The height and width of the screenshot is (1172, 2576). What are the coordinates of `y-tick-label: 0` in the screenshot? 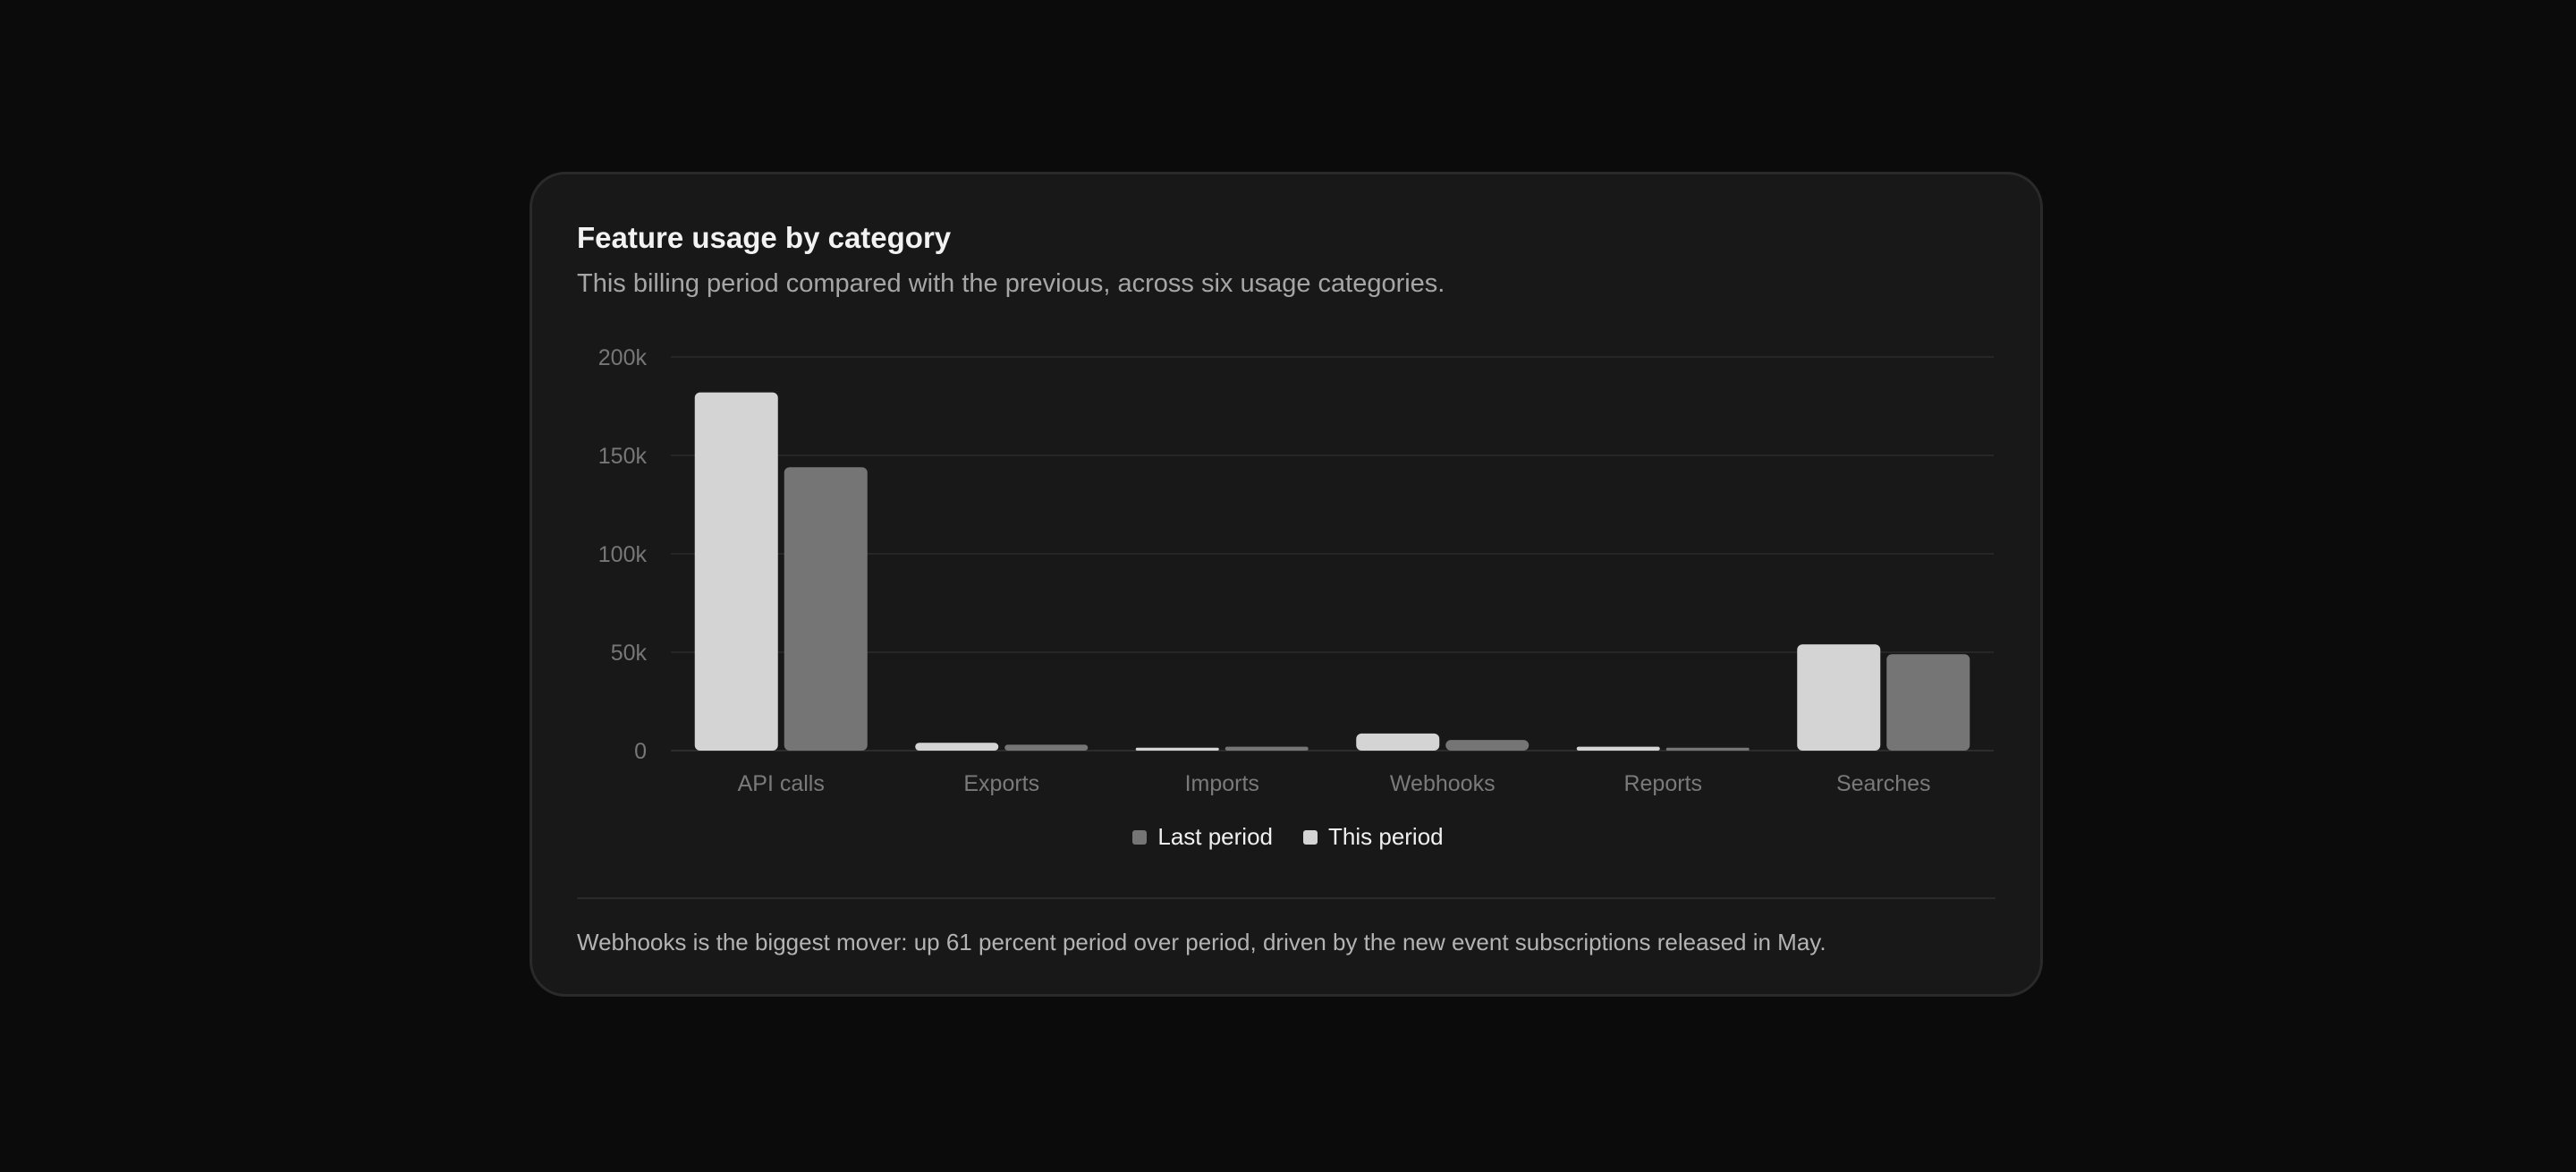 It's located at (640, 751).